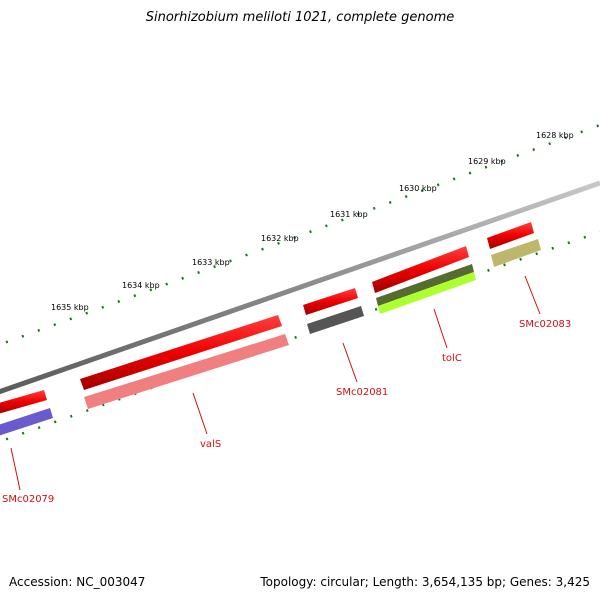 Image resolution: width=600 pixels, height=600 pixels. I want to click on gene-smc02081-marker, so click(330, 301).